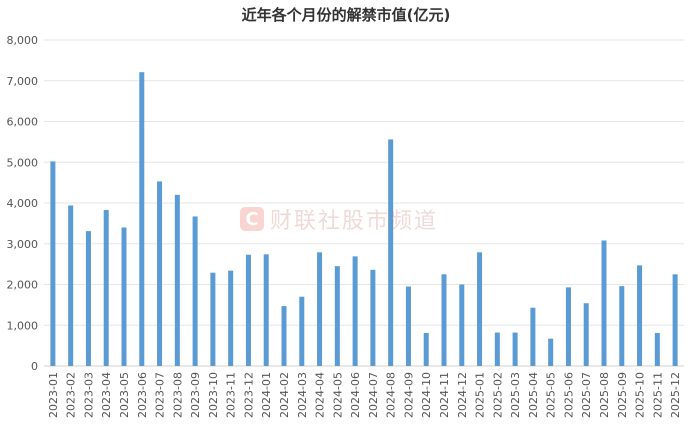 The height and width of the screenshot is (429, 692). What do you see at coordinates (23, 122) in the screenshot?
I see `y-tick-label: 6,000` at bounding box center [23, 122].